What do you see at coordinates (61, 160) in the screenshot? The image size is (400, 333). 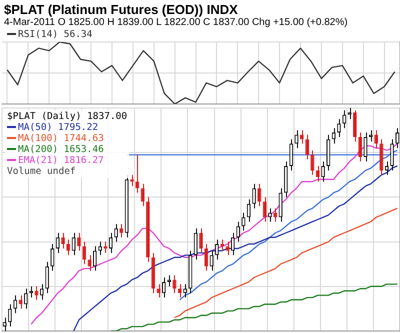 I see `legend-label: EMA(21) 1816.27` at bounding box center [61, 160].